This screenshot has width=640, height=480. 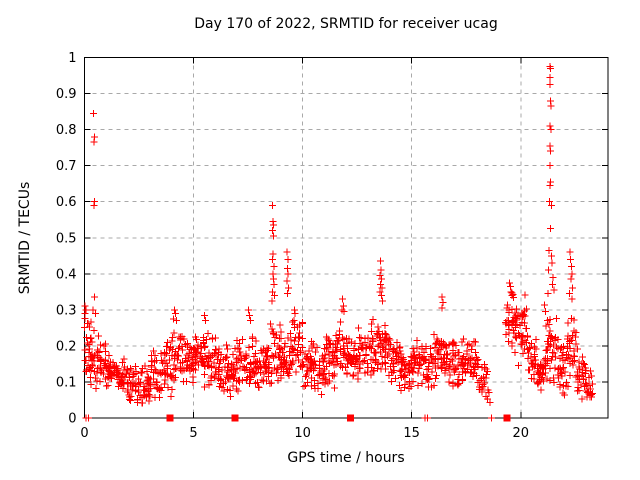 I want to click on x-tick-label: 0, so click(x=84, y=433).